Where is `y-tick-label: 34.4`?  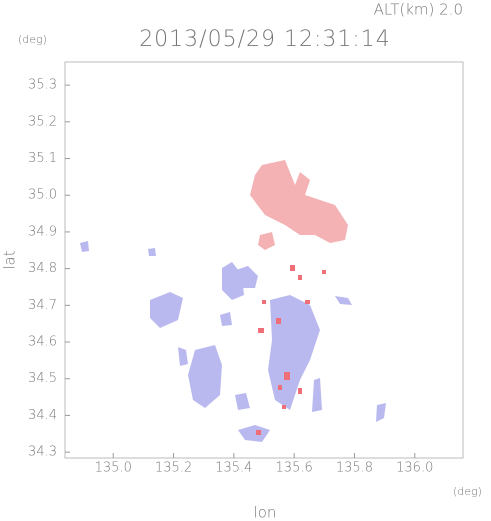
y-tick-label: 34.4 is located at coordinates (42, 415).